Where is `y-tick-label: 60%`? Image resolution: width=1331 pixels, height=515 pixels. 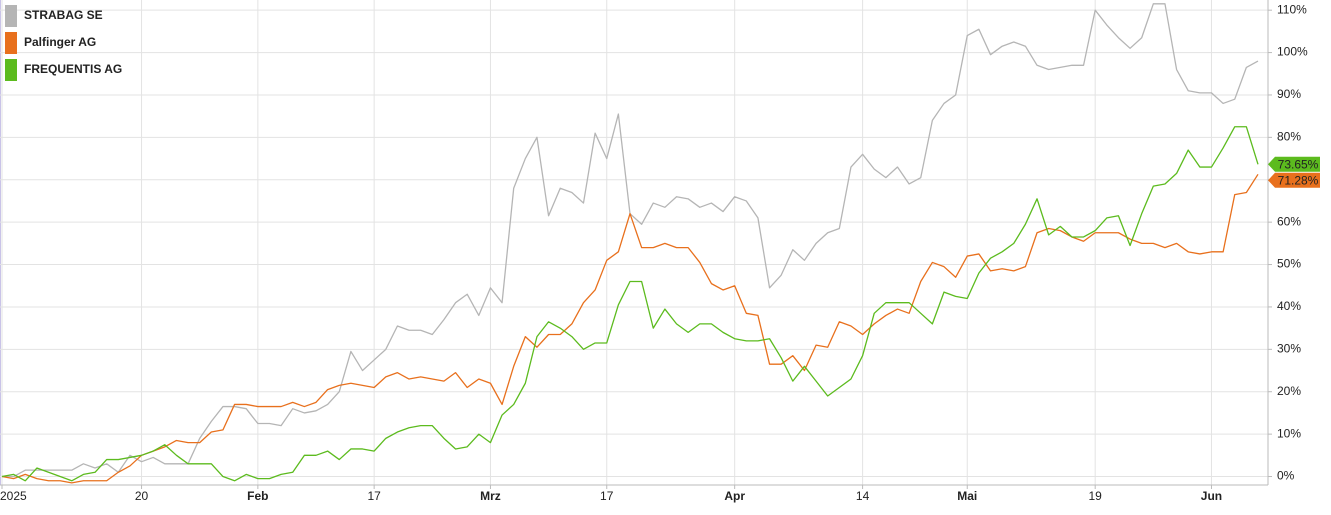
y-tick-label: 60% is located at coordinates (1289, 221).